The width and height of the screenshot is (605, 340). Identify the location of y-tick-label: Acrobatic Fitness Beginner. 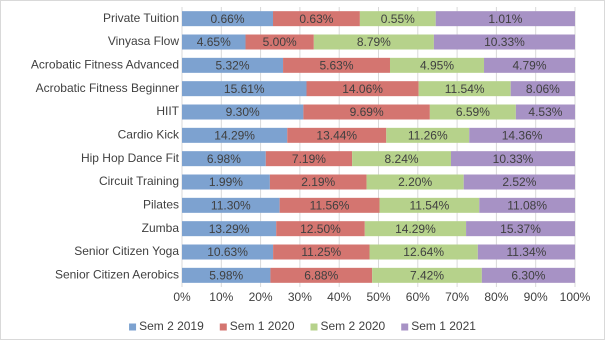
(107, 88).